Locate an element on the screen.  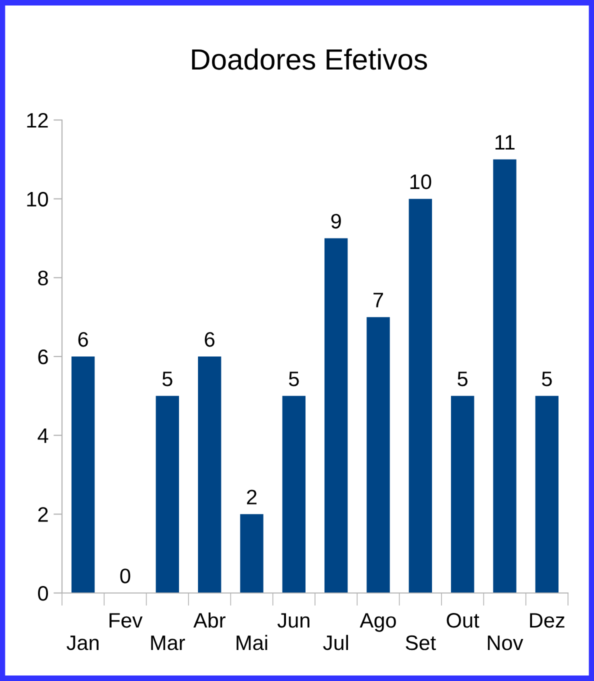
x-tick-label: Out is located at coordinates (463, 620).